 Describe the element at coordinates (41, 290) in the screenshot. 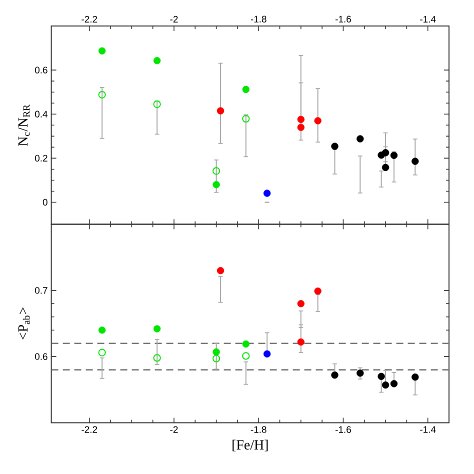

I see `y-tick-label: 0.7` at that location.